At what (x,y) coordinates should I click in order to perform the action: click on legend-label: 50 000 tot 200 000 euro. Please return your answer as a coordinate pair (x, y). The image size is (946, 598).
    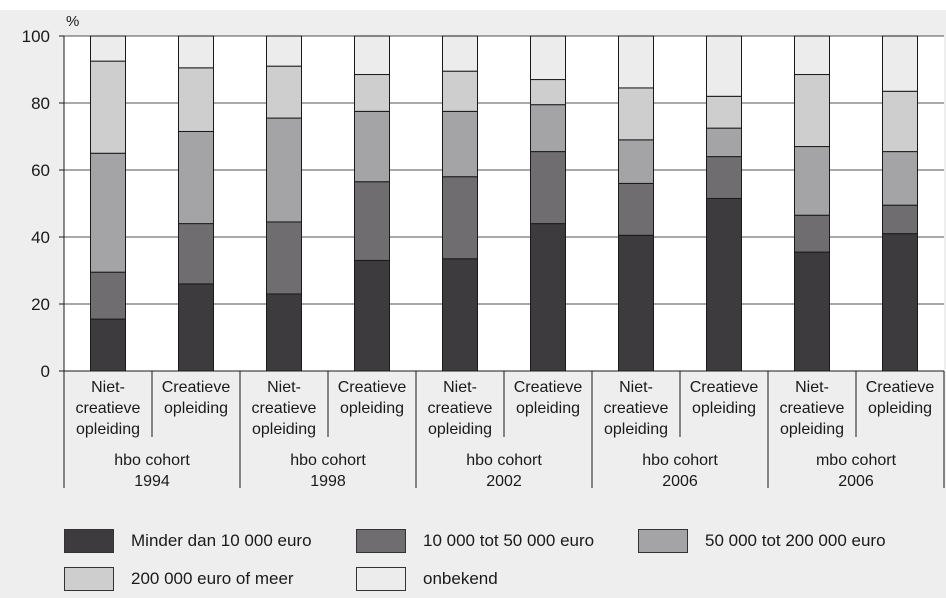
    Looking at the image, I should click on (795, 540).